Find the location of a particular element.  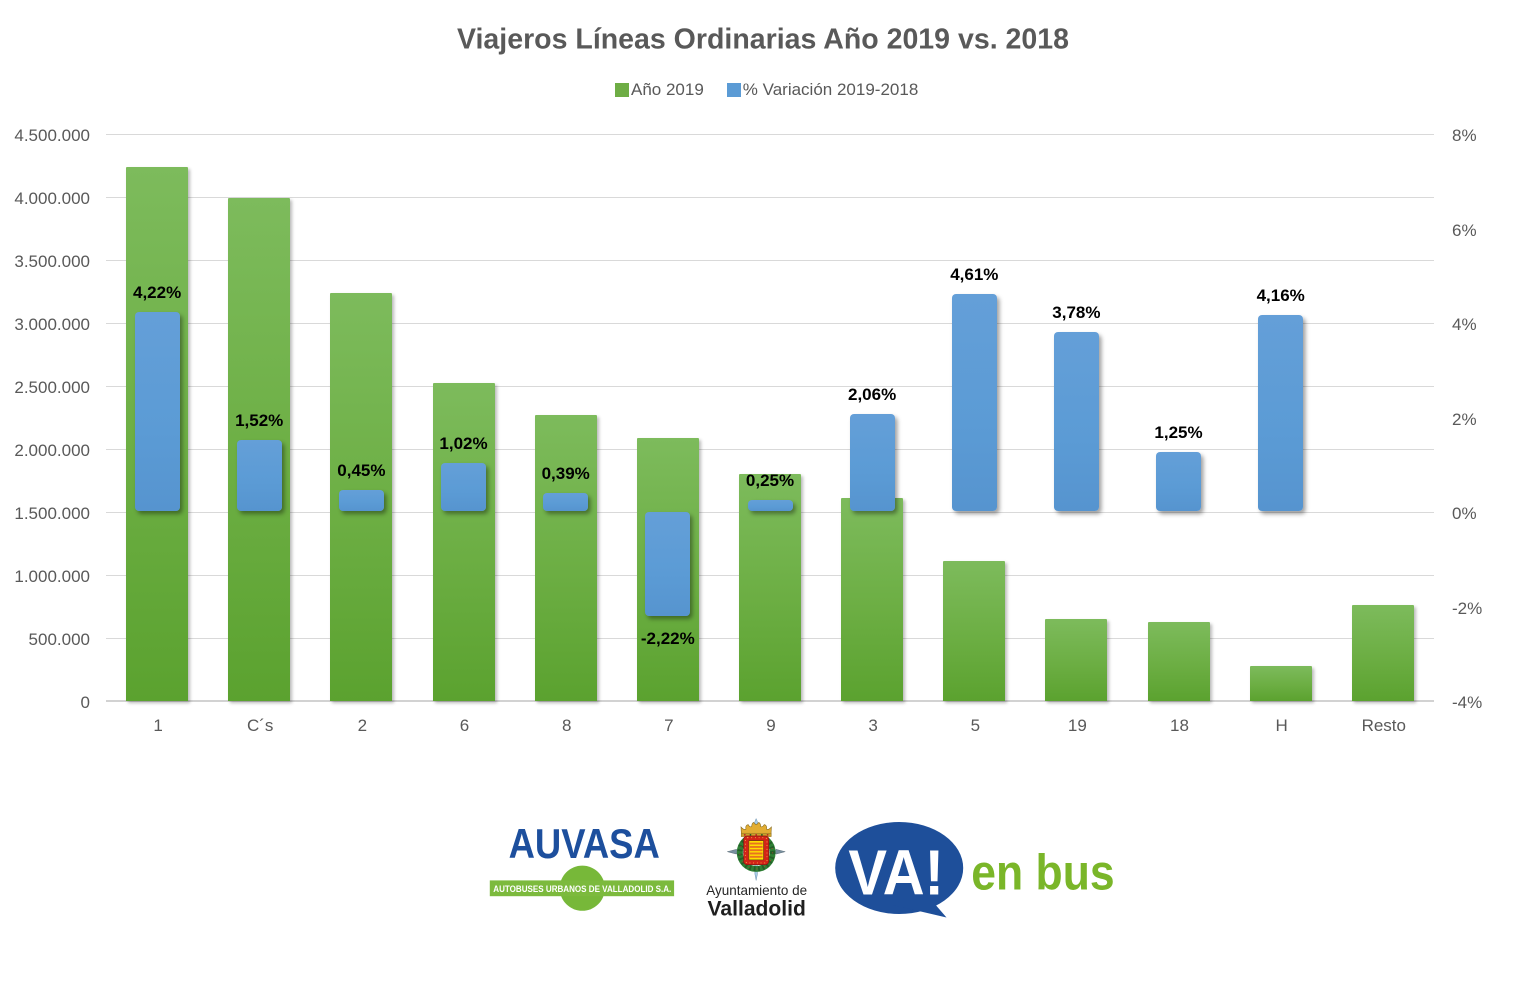

svg-text: AUVASA is located at coordinates (584, 843).